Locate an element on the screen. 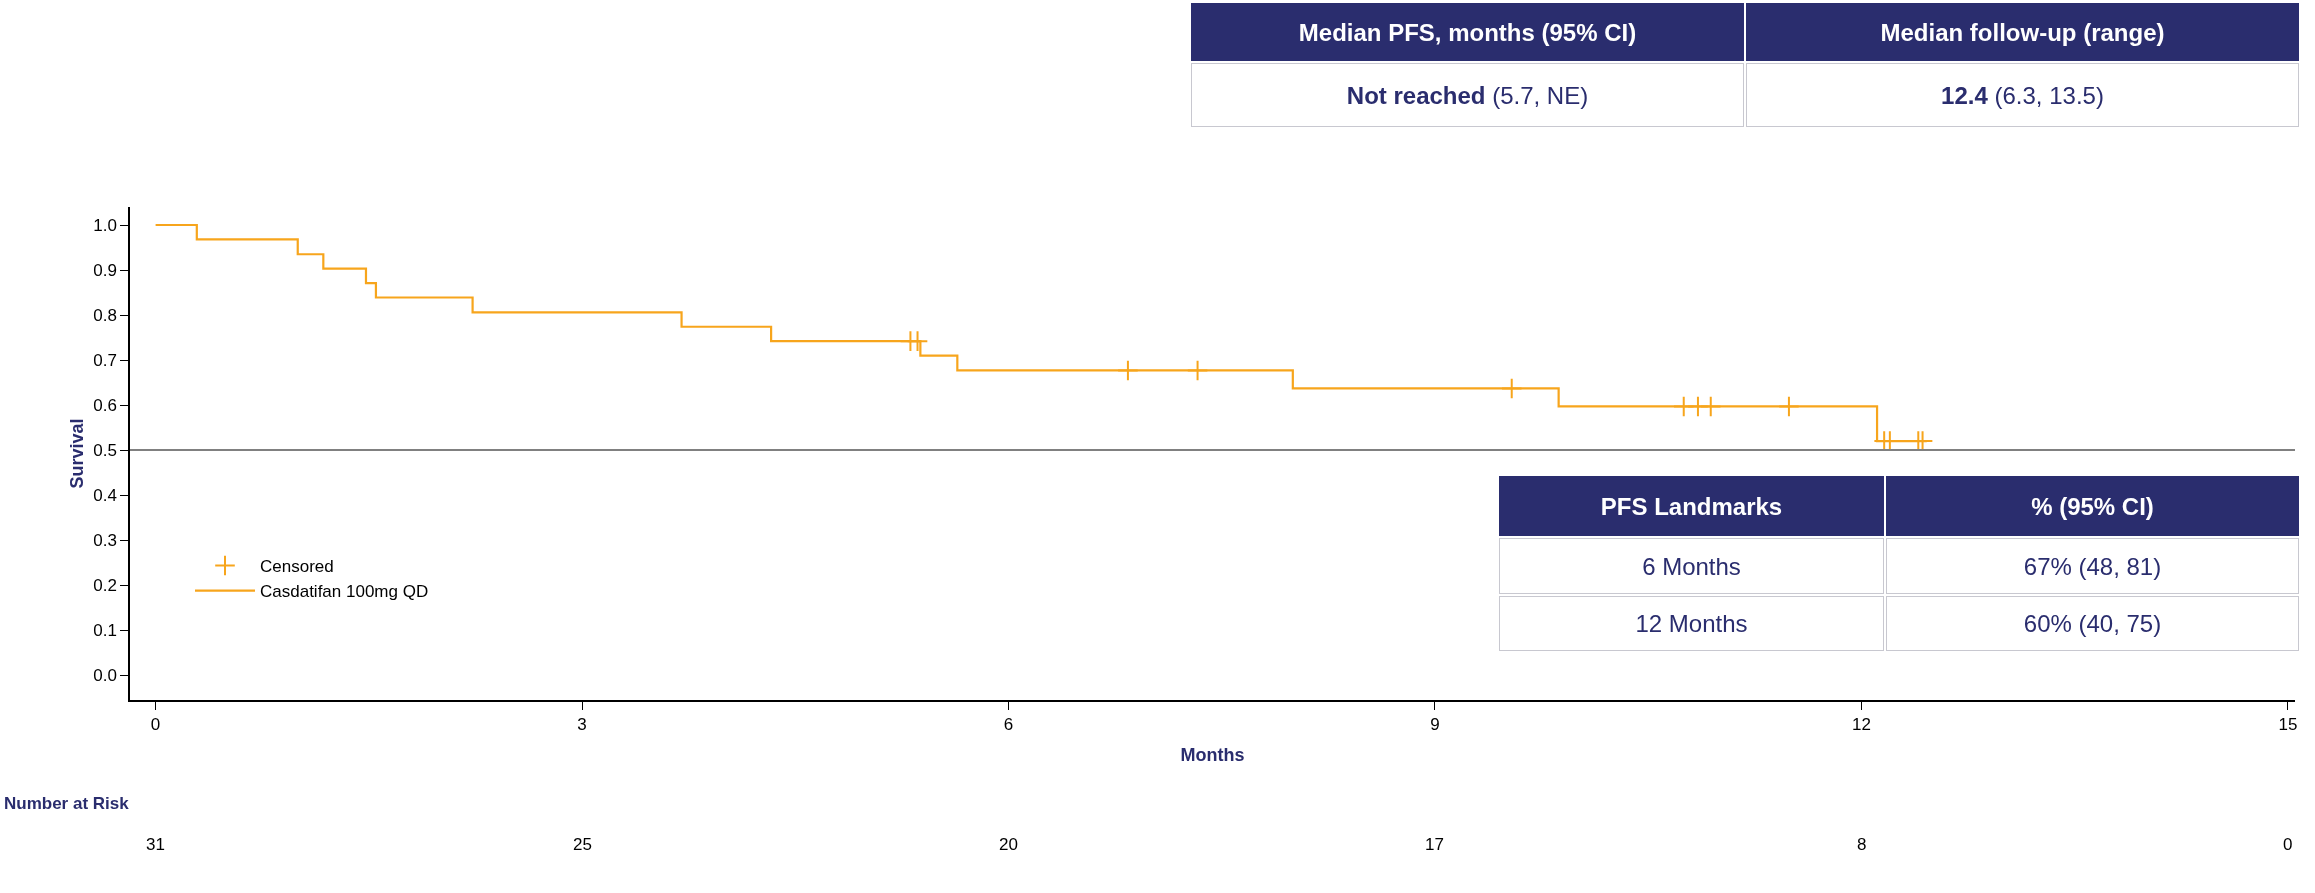  text: 31 is located at coordinates (155, 844).